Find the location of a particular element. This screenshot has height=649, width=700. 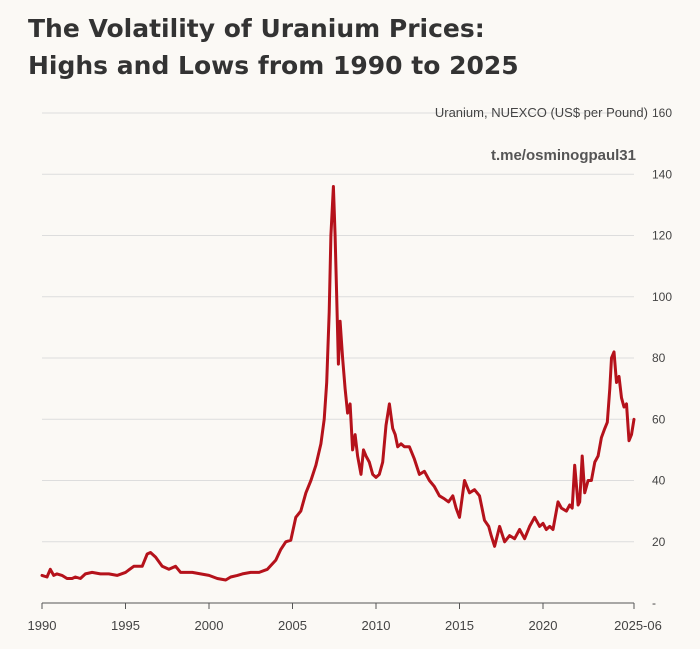

y-tick-label: 100 is located at coordinates (662, 297).